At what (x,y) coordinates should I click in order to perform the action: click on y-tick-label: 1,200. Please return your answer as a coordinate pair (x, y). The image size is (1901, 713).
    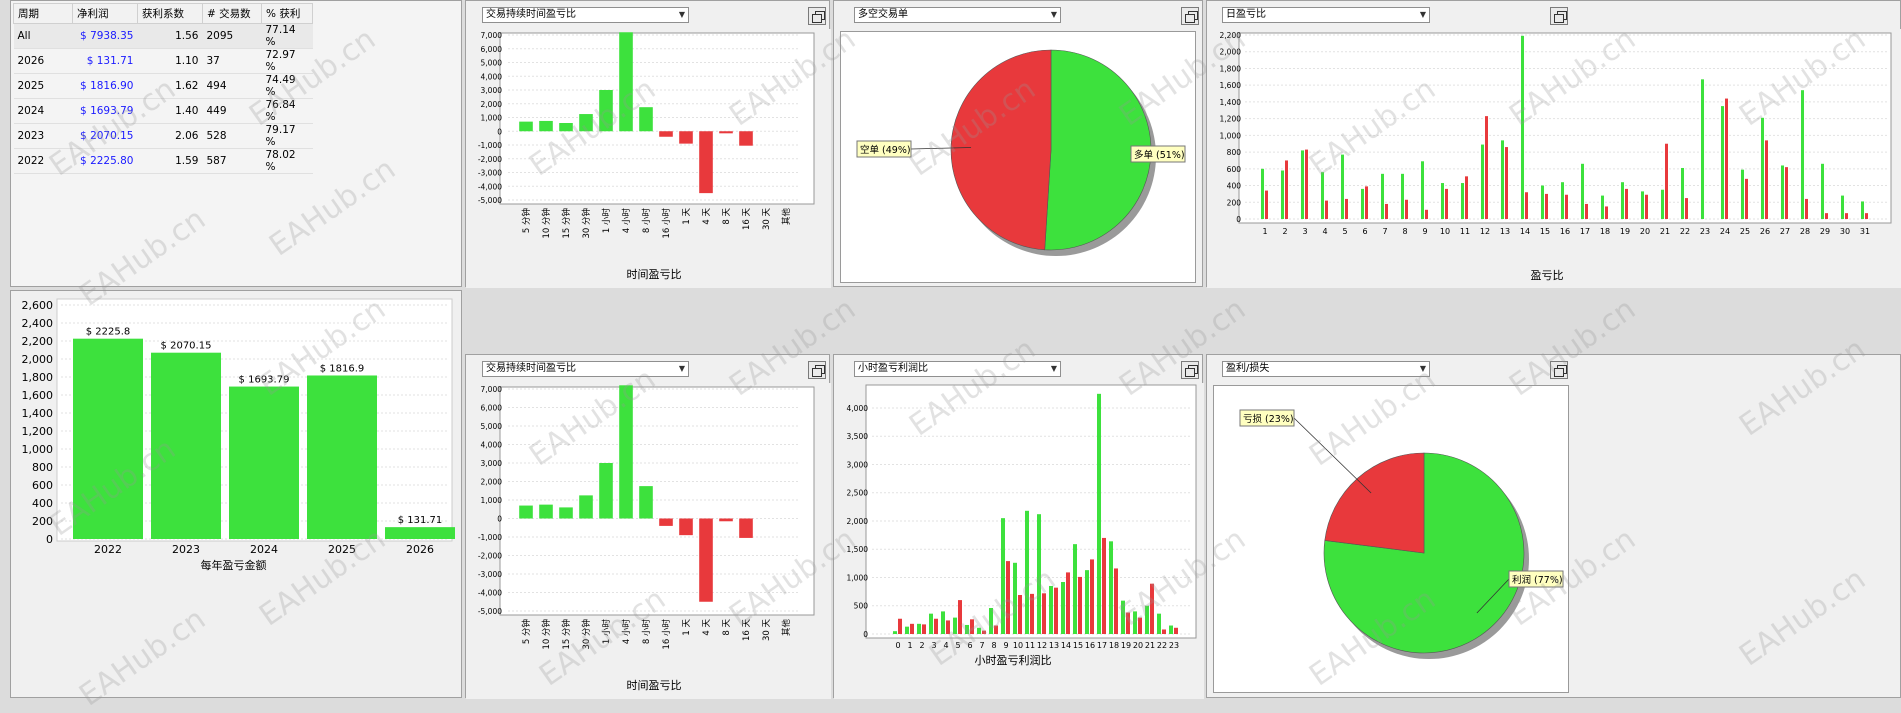
    Looking at the image, I should click on (1231, 119).